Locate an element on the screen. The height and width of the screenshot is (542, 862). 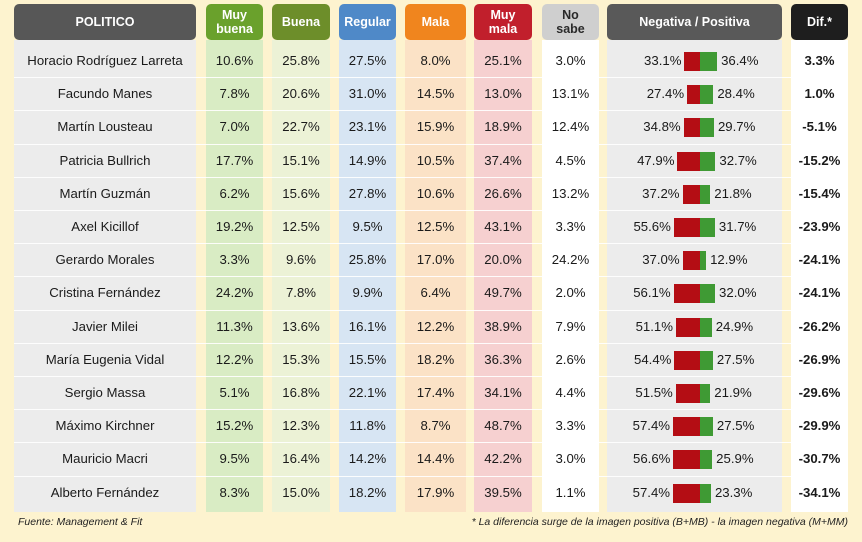
cell-muy-buena: 9.5% is located at coordinates (234, 458).